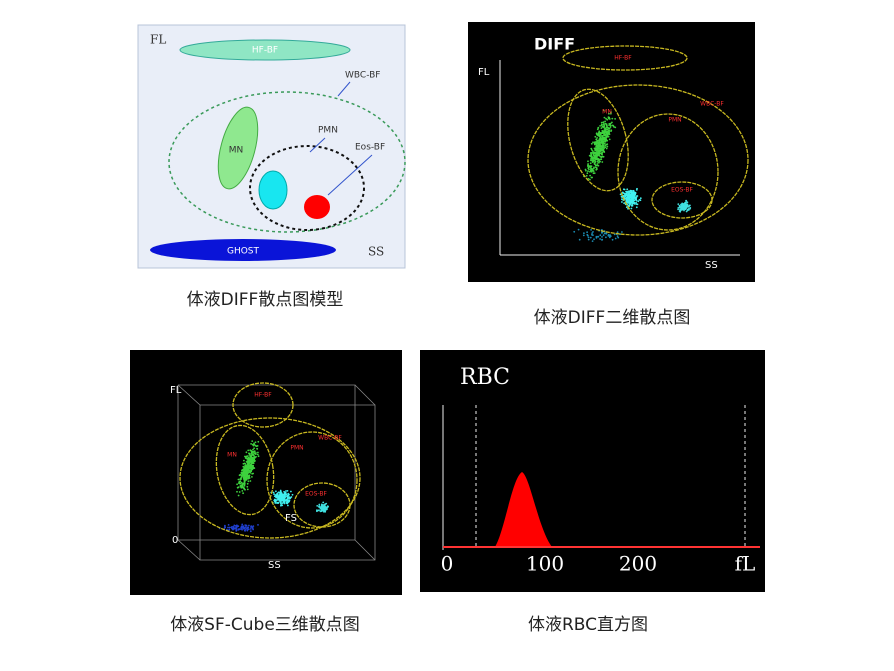 This screenshot has width=894, height=671. I want to click on wbc-region, so click(287, 162).